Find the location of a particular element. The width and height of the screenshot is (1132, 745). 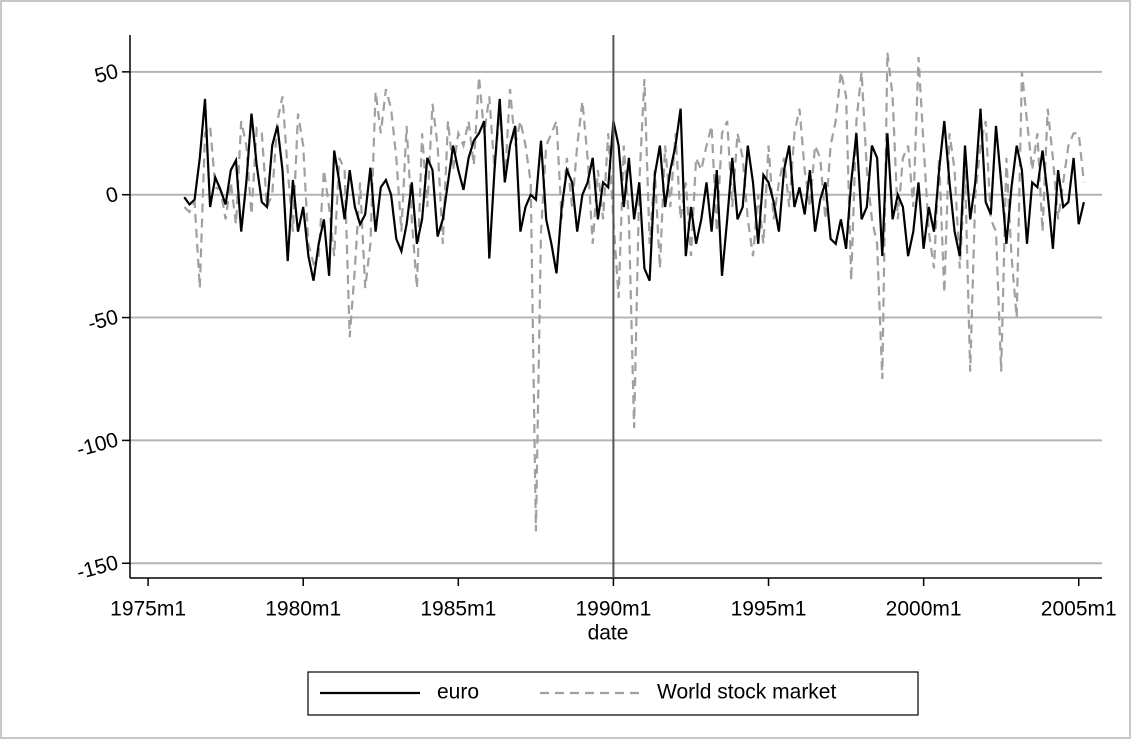

x-tick-label: 2005m1 is located at coordinates (1079, 609).